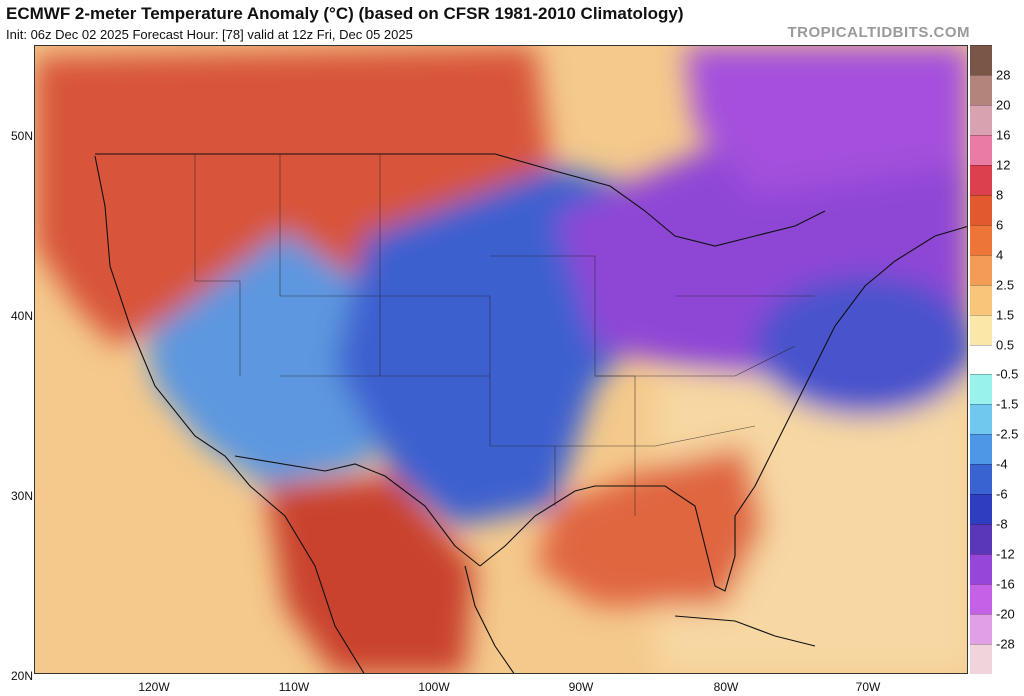  What do you see at coordinates (21, 316) in the screenshot?
I see `lat-label-40n: 40N` at bounding box center [21, 316].